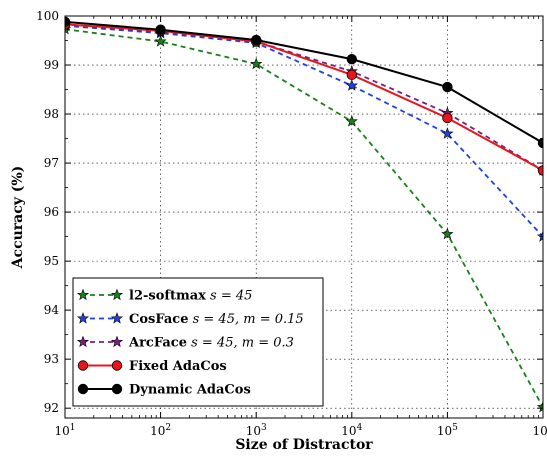 The height and width of the screenshot is (459, 547). I want to click on legend-label: l2-softmax s = 45, so click(190, 296).